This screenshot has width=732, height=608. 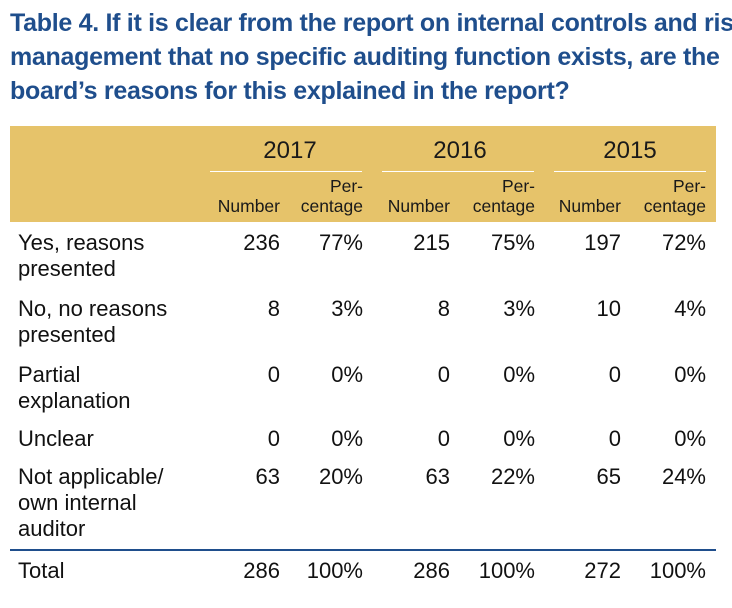 What do you see at coordinates (690, 308) in the screenshot?
I see `table-cell: 4%` at bounding box center [690, 308].